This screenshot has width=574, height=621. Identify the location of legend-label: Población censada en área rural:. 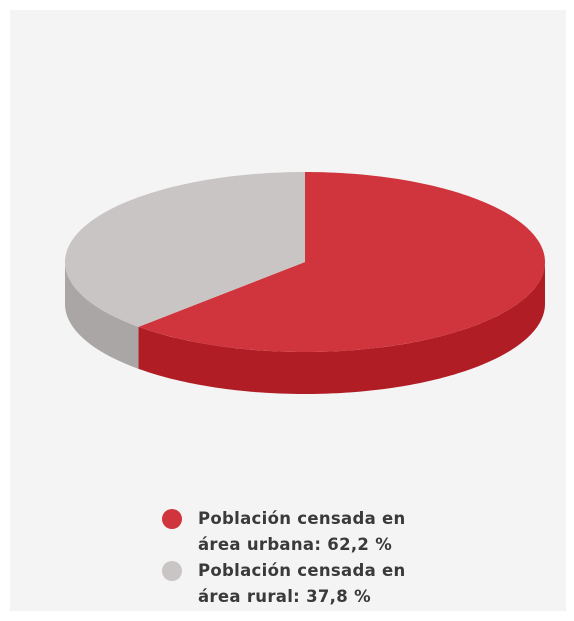
(302, 583).